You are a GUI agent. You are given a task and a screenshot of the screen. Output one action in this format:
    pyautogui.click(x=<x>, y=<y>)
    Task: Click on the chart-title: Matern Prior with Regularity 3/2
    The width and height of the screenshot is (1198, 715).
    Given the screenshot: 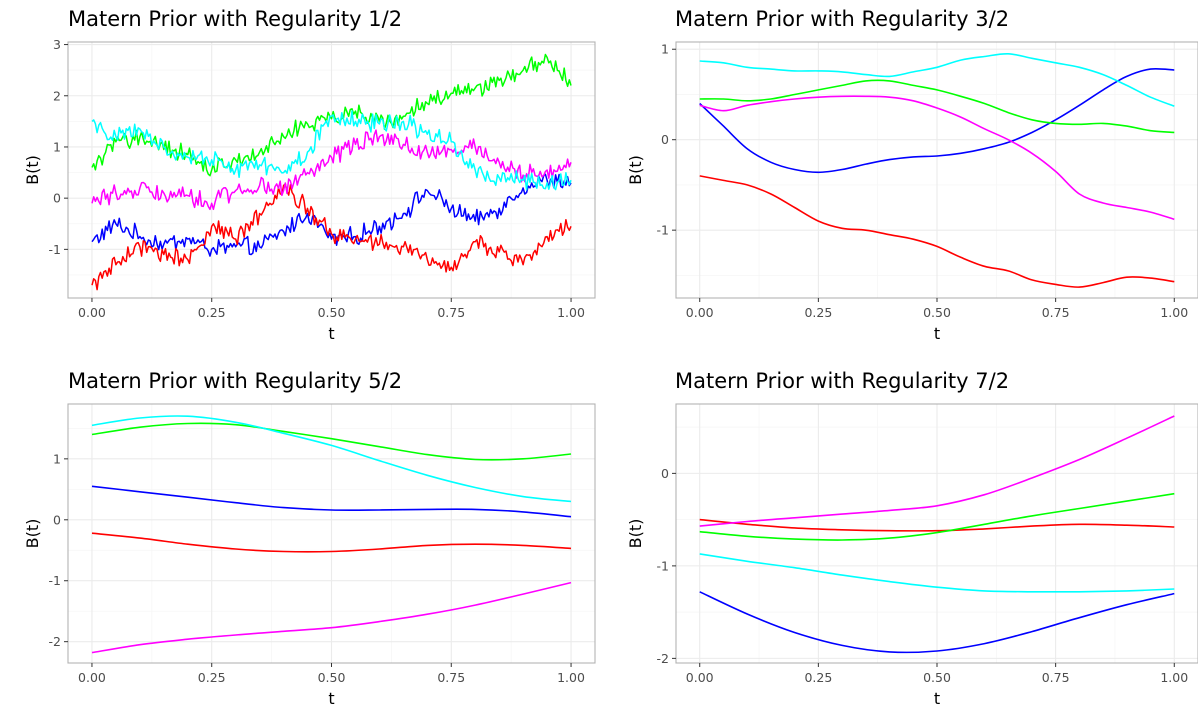 What is the action you would take?
    pyautogui.click(x=842, y=19)
    